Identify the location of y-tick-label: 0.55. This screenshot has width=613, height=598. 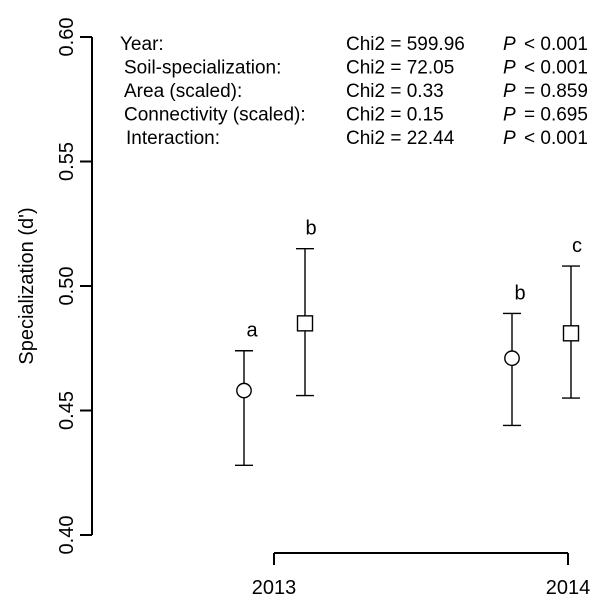
(67, 161).